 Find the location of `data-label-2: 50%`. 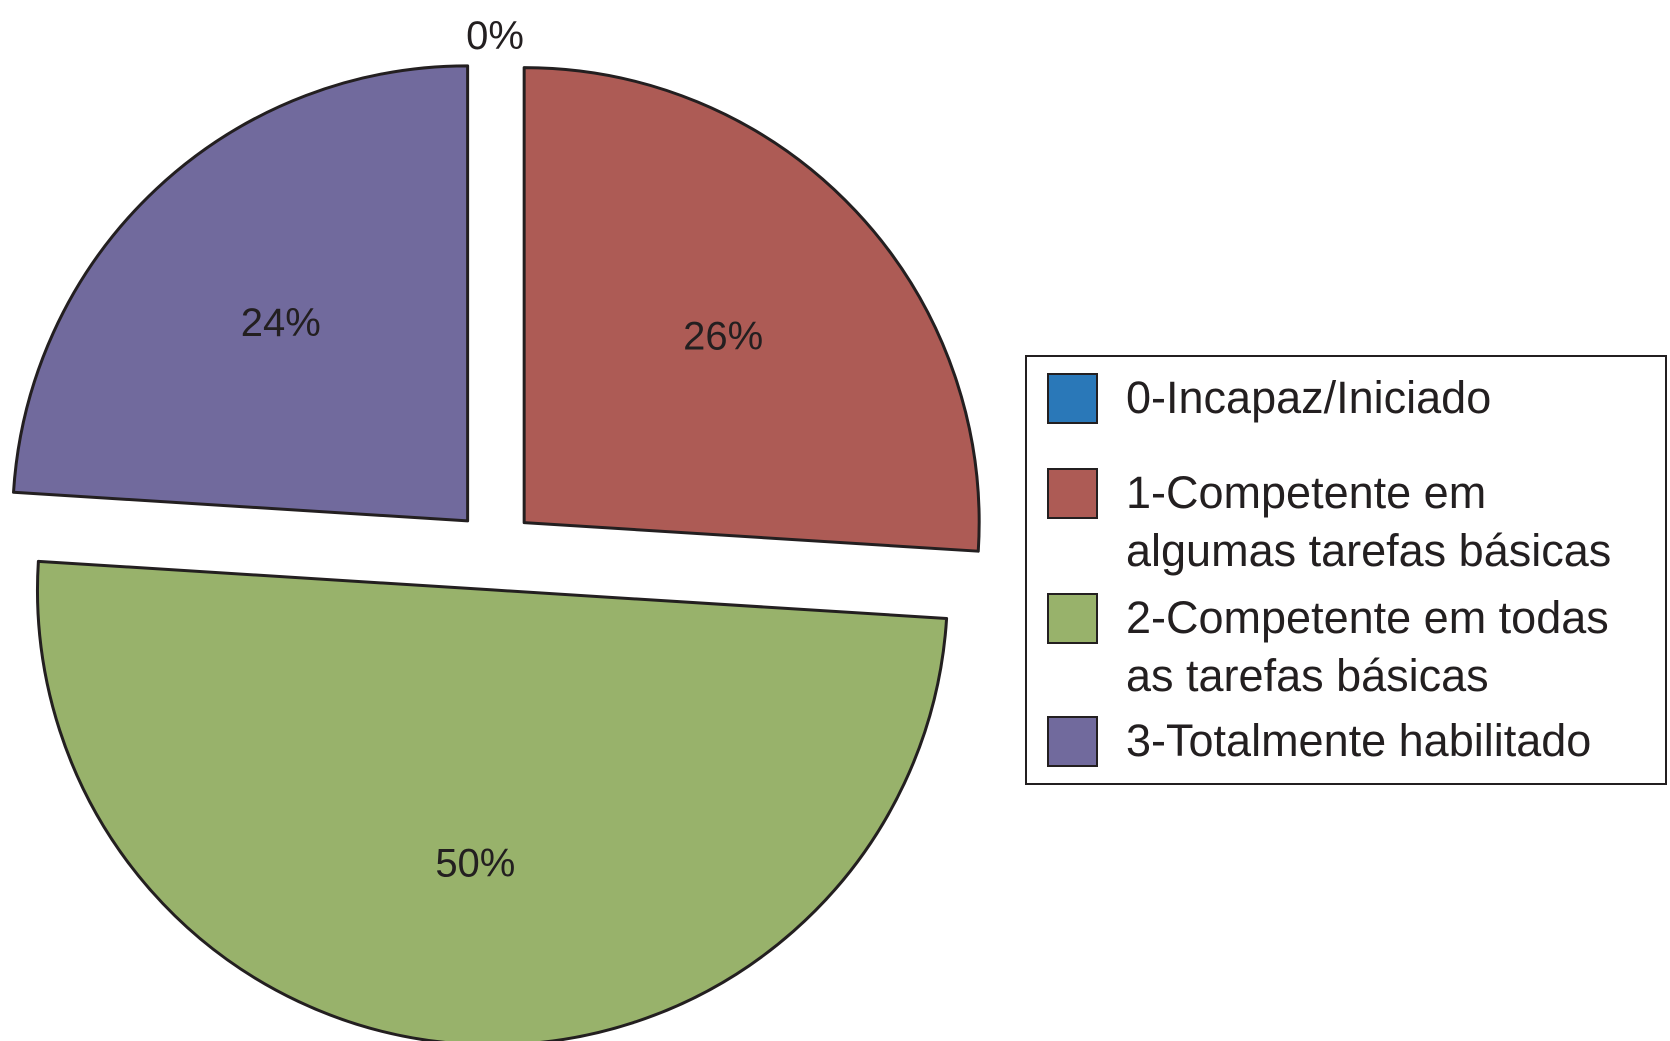

data-label-2: 50% is located at coordinates (475, 863).